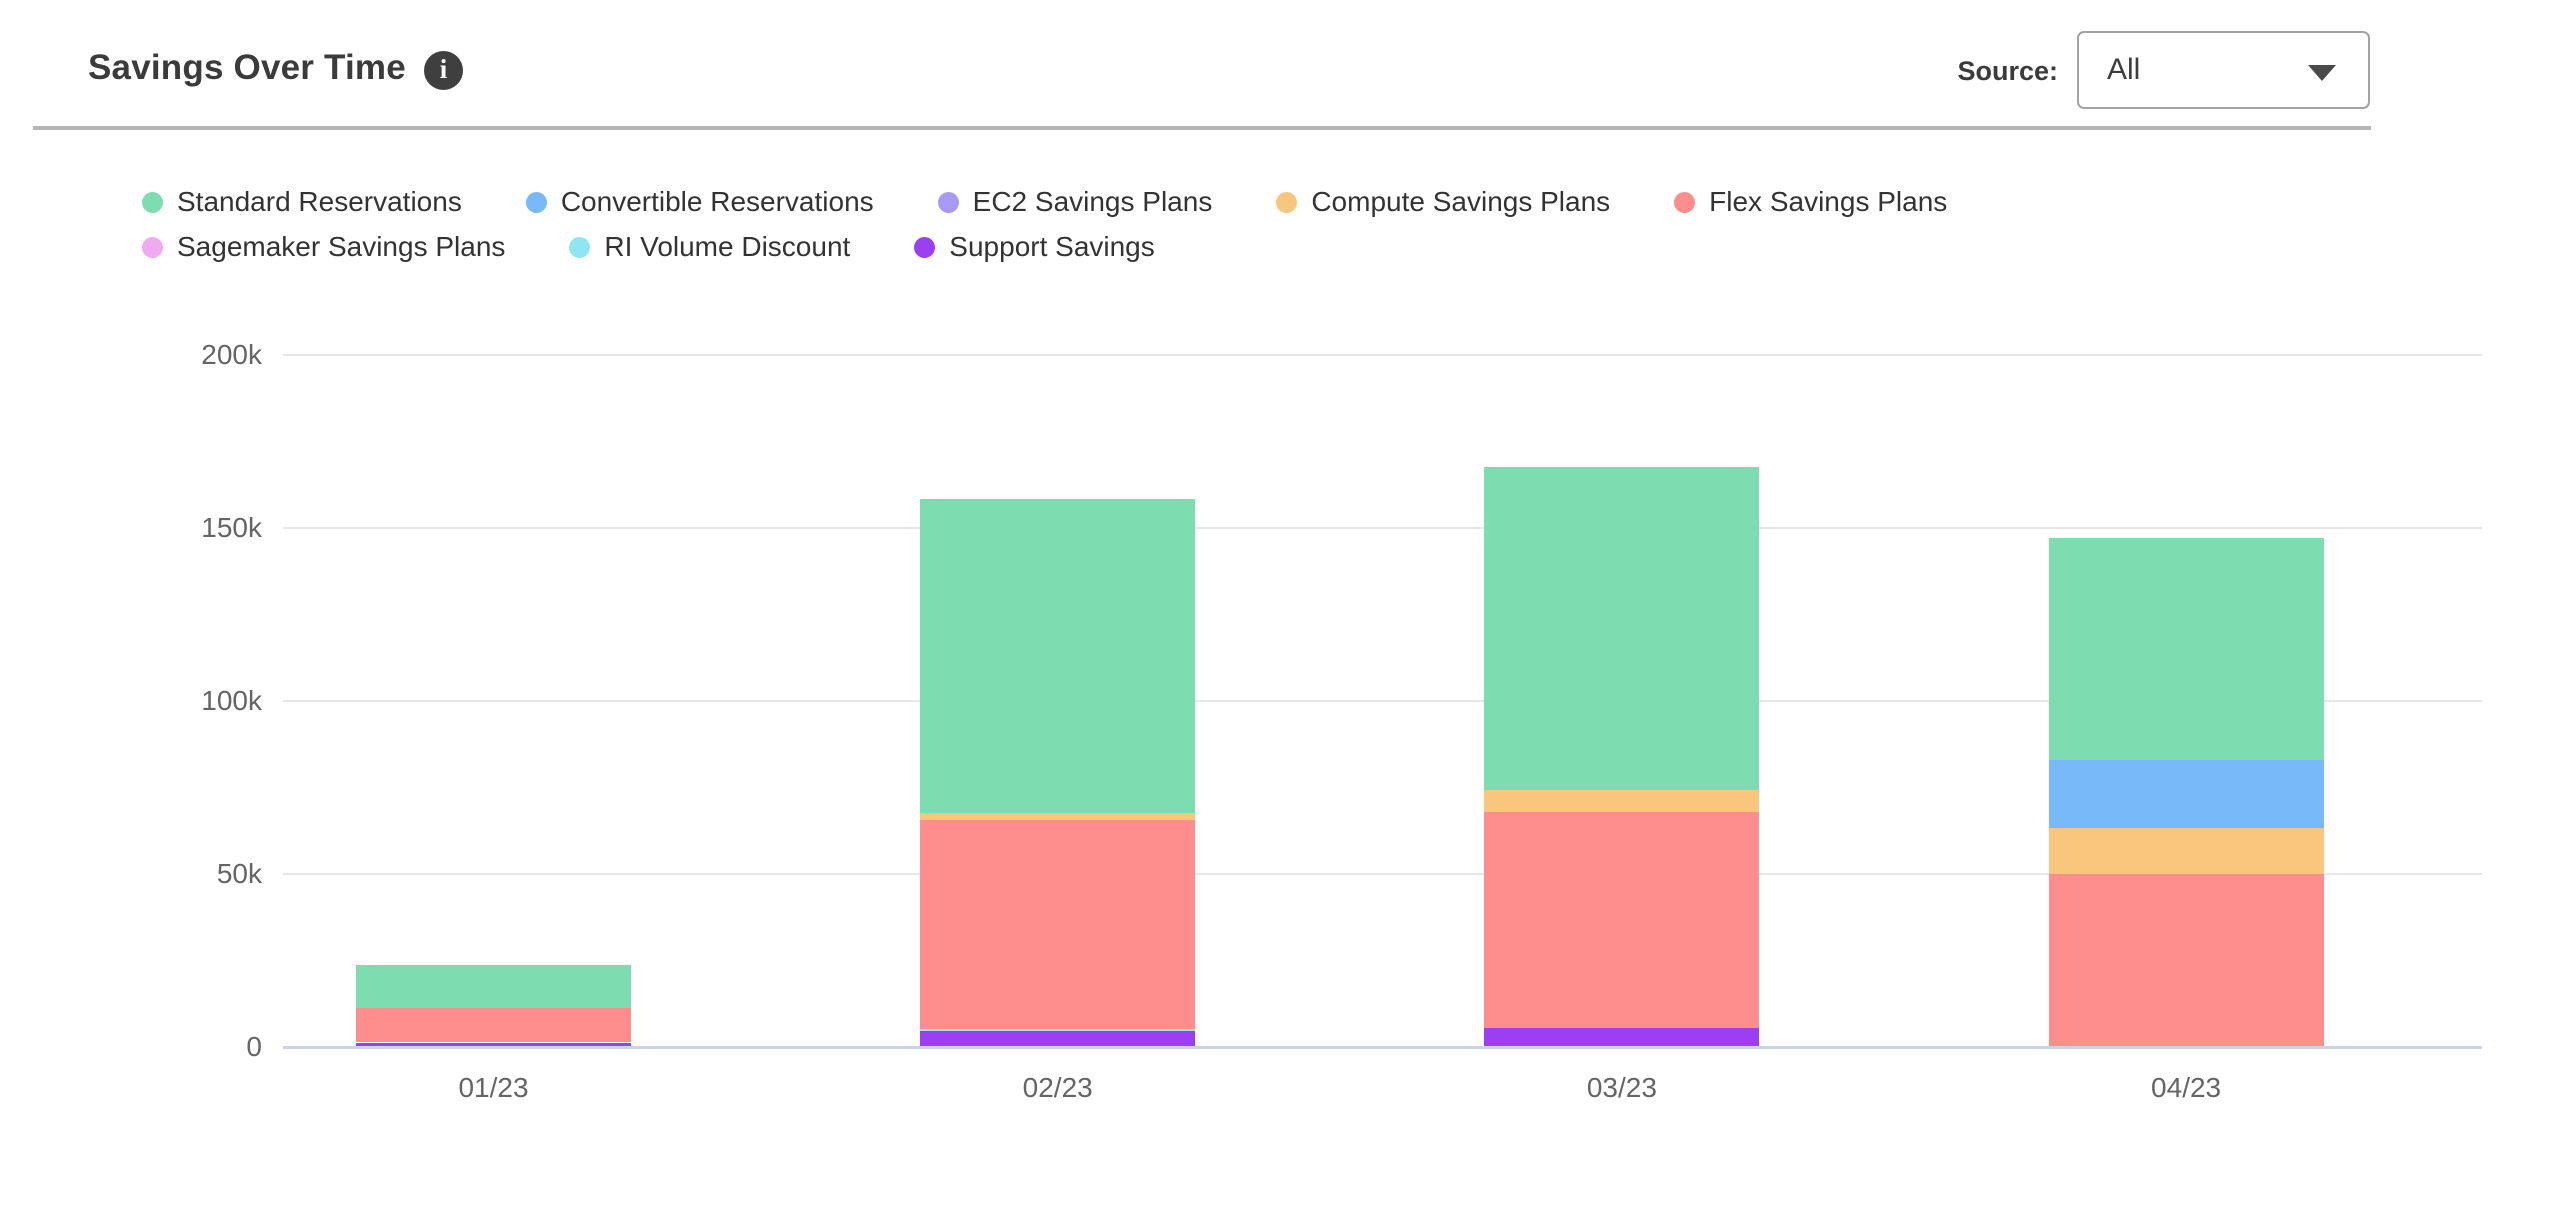 The image size is (2562, 1222). Describe the element at coordinates (727, 246) in the screenshot. I see `legend-label: RI Volume Discount` at that location.